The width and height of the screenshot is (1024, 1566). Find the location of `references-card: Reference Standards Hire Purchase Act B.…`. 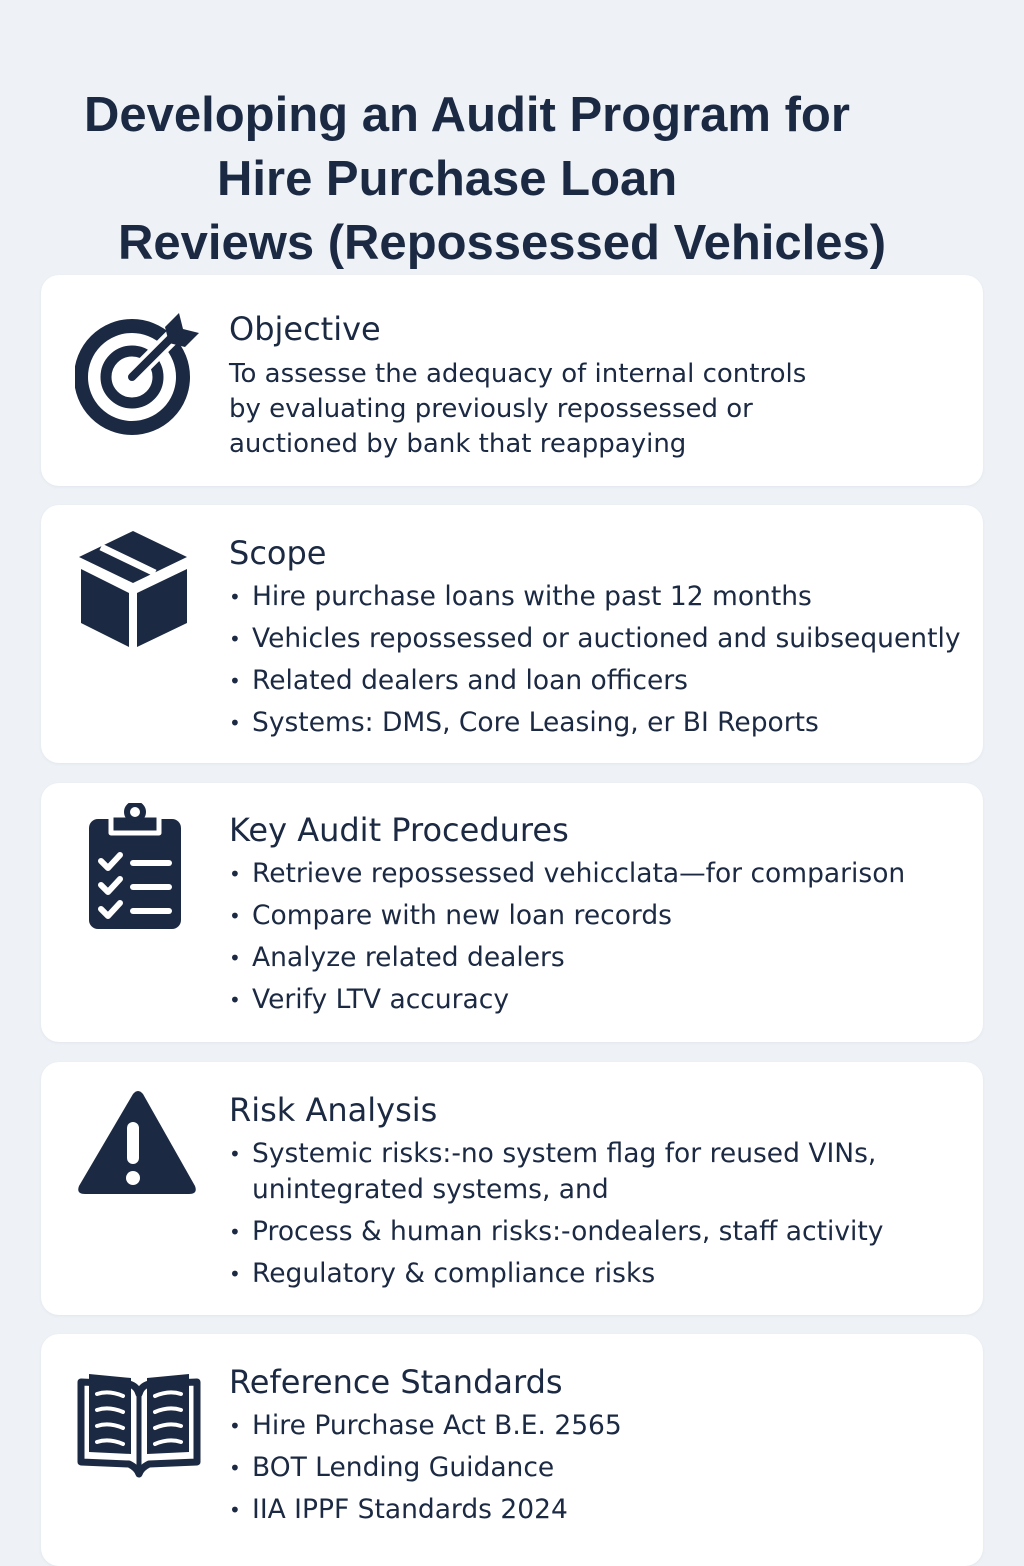

references-card: Reference Standards Hire Purchase Act B.… is located at coordinates (512, 1450).